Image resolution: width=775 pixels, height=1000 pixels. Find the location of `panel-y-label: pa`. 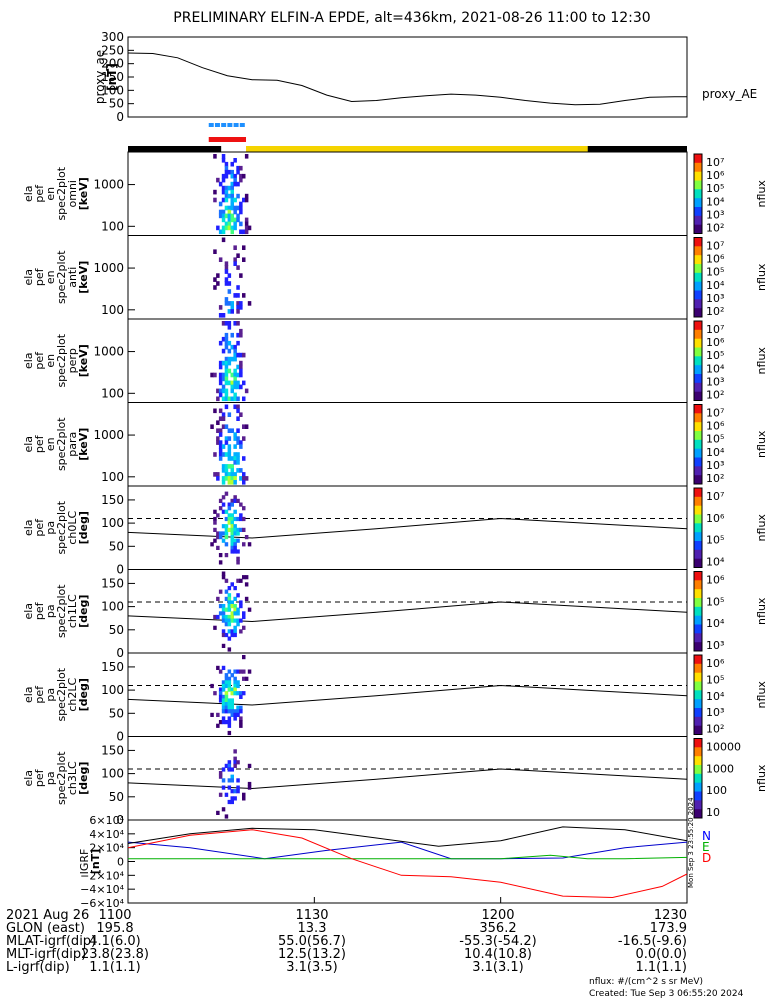

panel-y-label: pa is located at coordinates (50, 778).